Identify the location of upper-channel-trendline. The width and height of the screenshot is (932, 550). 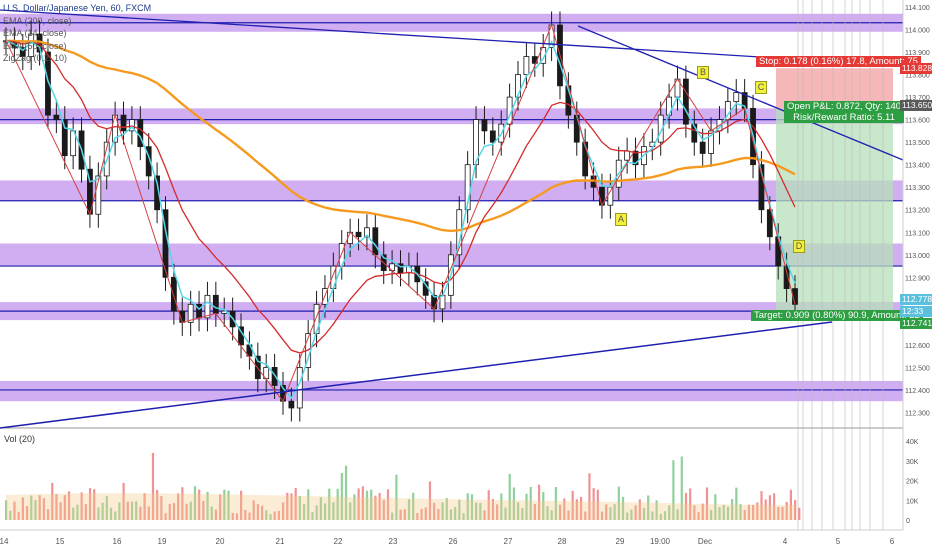
(740, 93).